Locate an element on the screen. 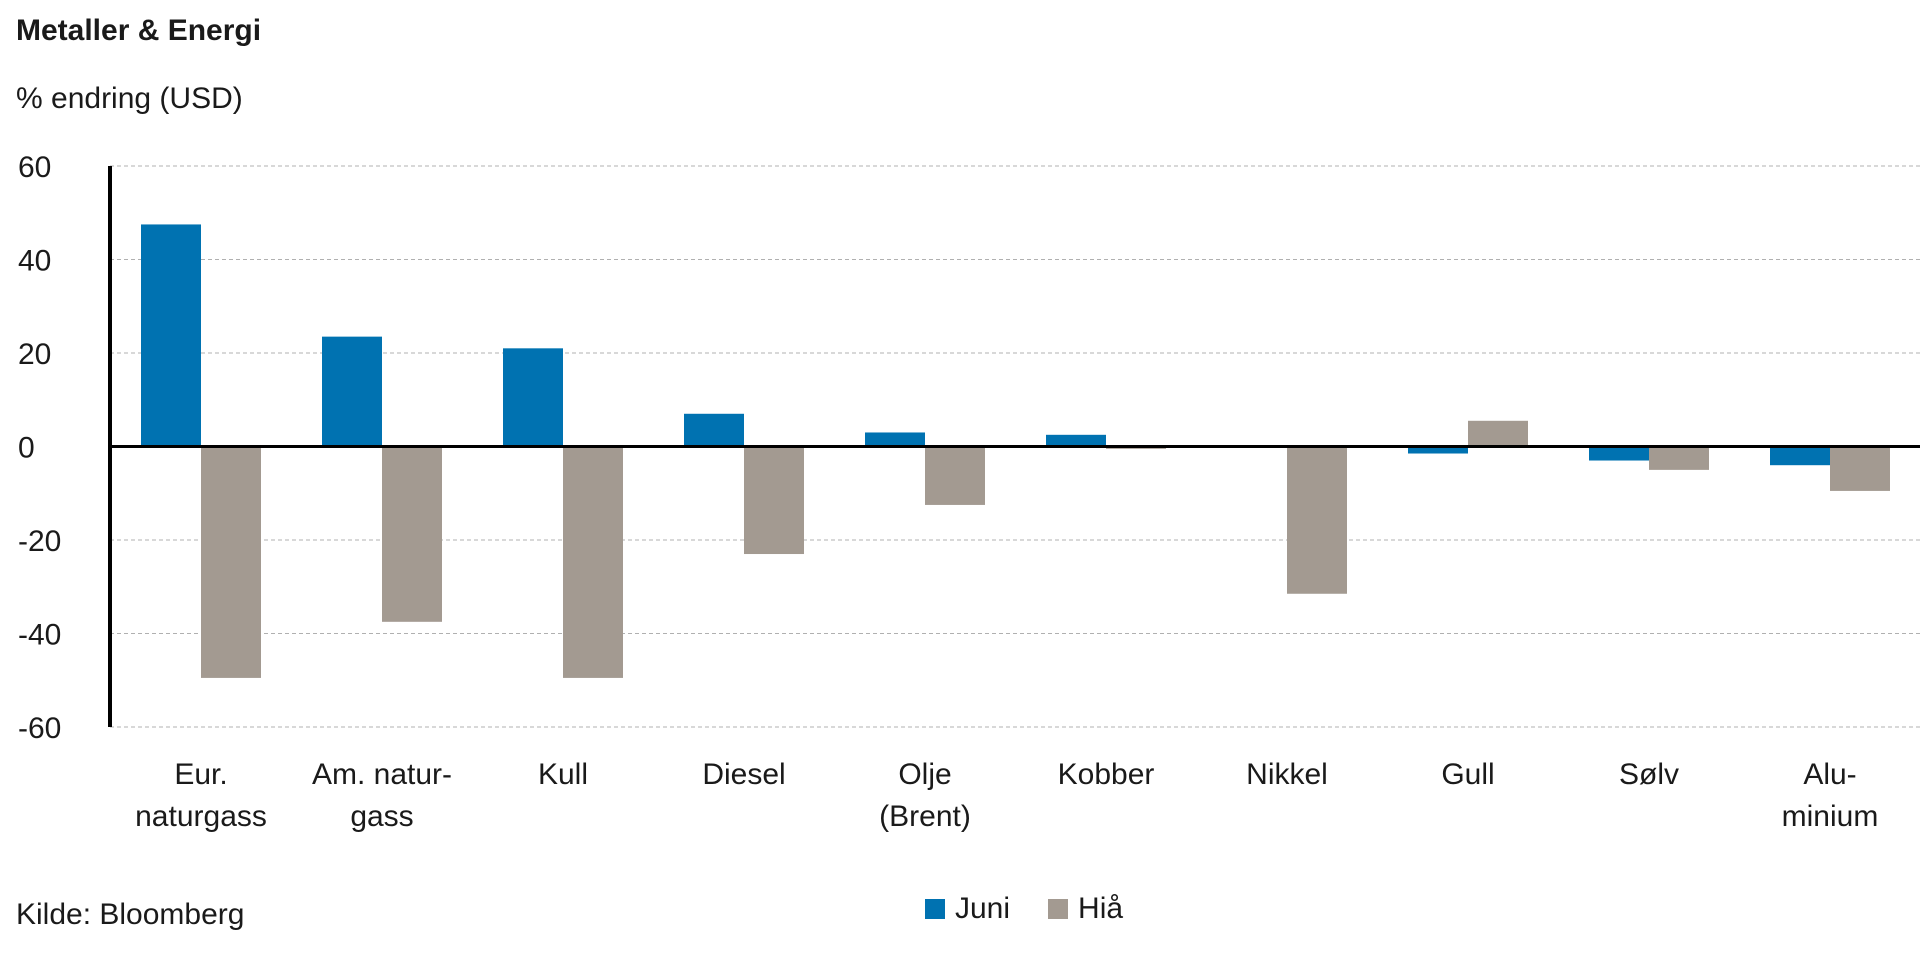 The width and height of the screenshot is (1920, 953). y-tick-label: -40 is located at coordinates (39, 635).